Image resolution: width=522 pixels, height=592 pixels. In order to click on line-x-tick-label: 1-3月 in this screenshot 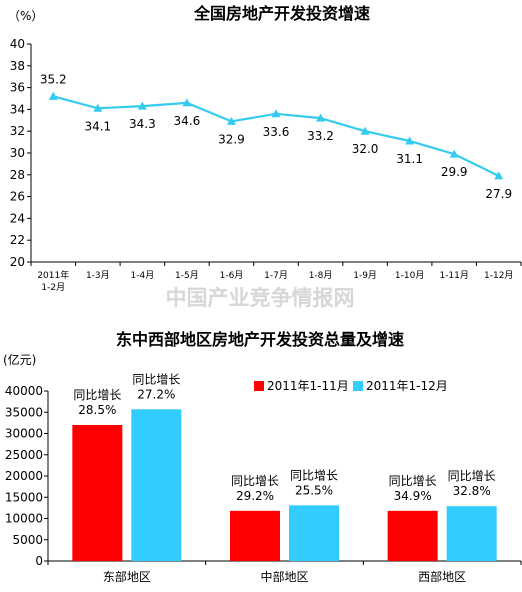, I will do `click(98, 275)`.